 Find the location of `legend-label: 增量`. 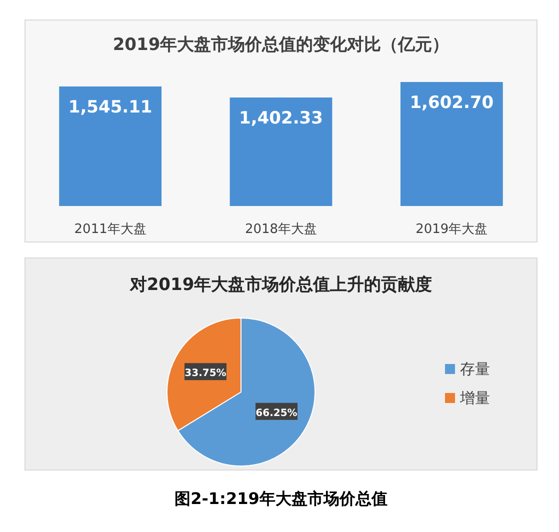

legend-label: 增量 is located at coordinates (474, 398).